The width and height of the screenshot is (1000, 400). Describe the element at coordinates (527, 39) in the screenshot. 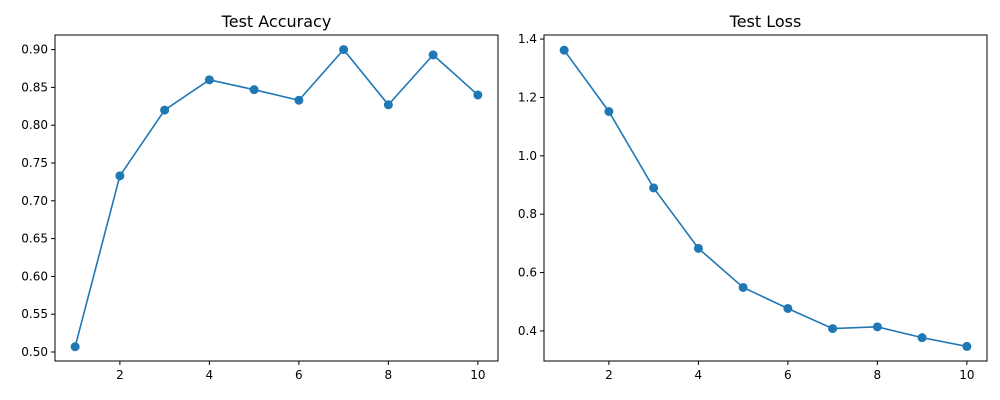

I see `y-tick-label: 1.4` at that location.